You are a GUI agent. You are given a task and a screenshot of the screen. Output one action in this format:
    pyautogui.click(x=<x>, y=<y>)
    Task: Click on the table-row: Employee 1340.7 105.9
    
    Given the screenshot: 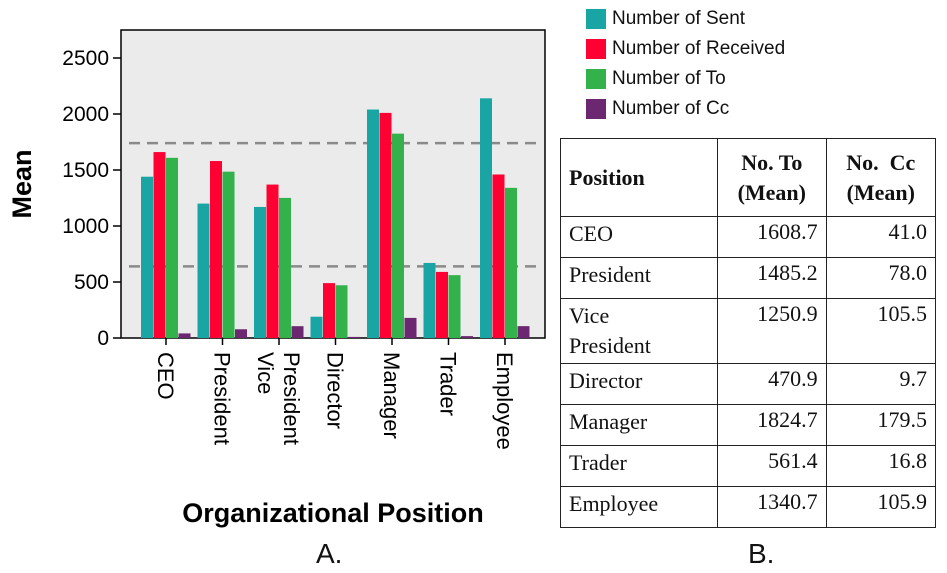 What is the action you would take?
    pyautogui.click(x=748, y=507)
    